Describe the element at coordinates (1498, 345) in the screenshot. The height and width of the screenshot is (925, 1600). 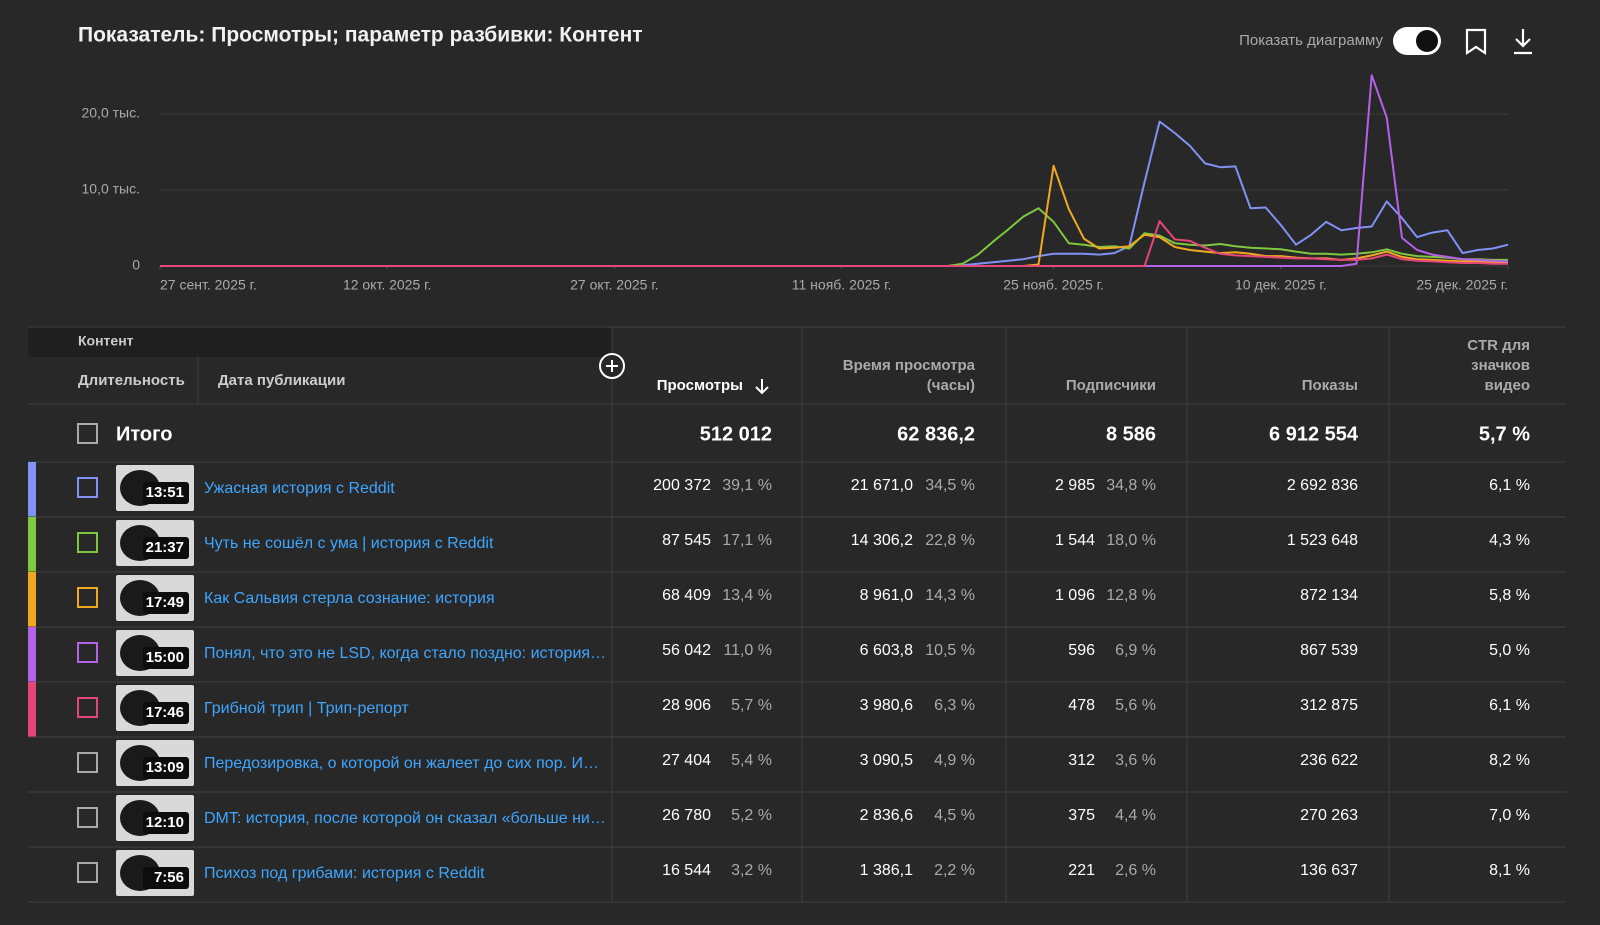
I see `column-header: CTR для` at that location.